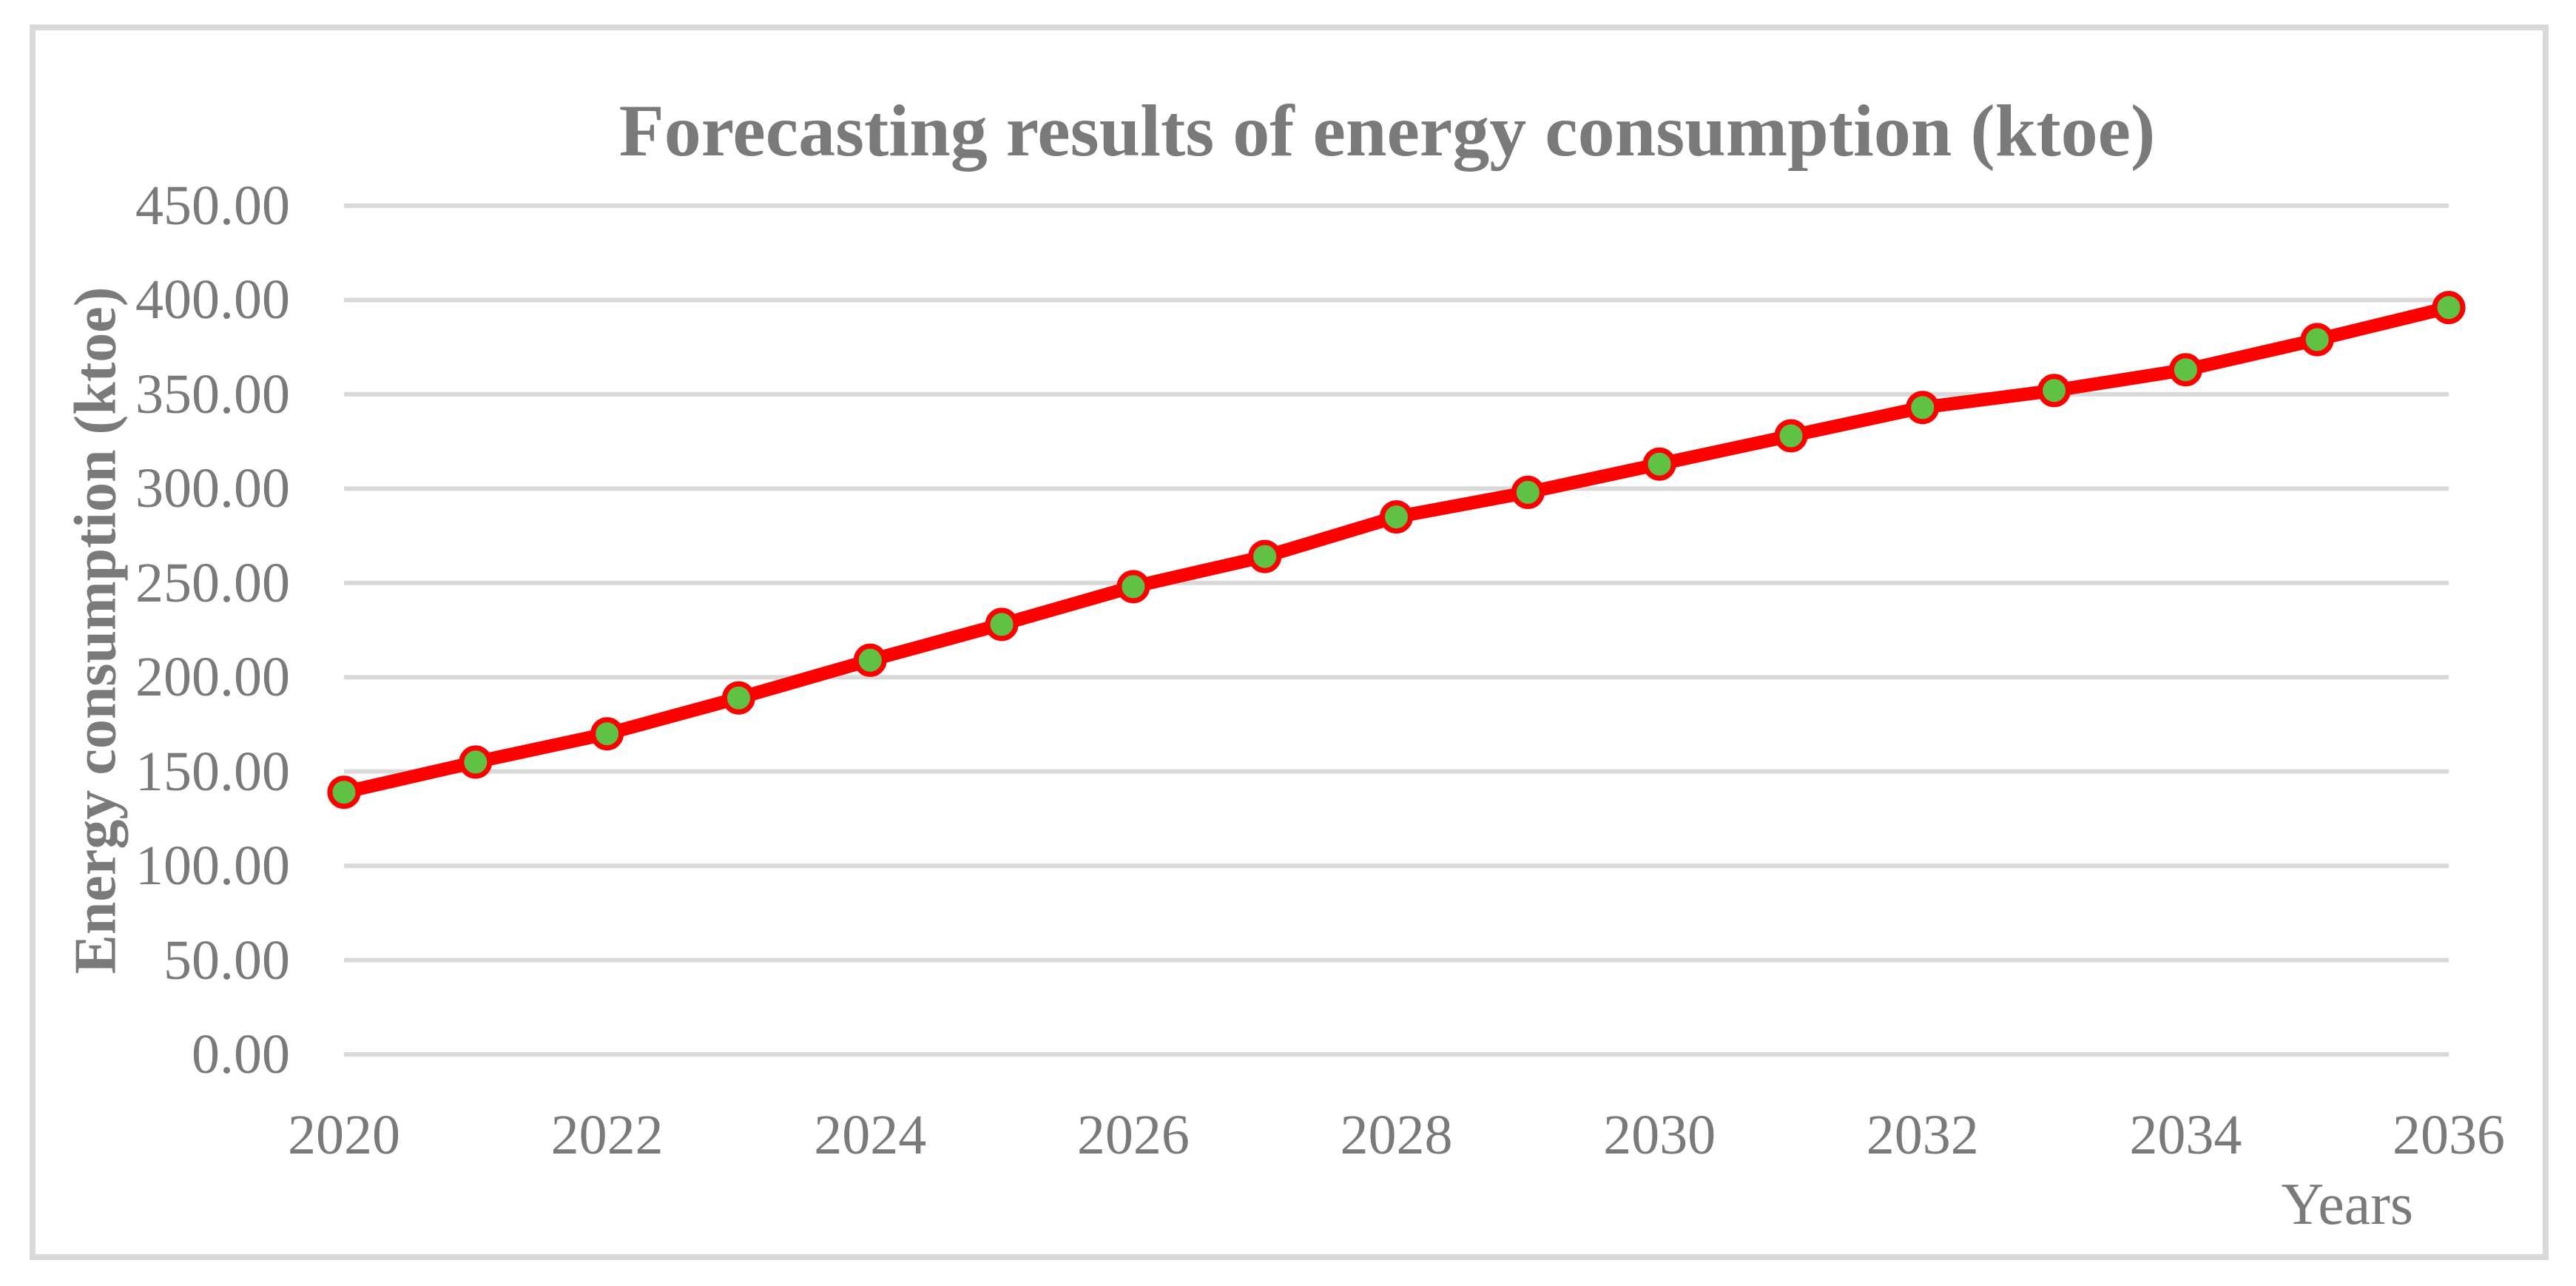  What do you see at coordinates (226, 960) in the screenshot?
I see `y-tick-label: 50.00` at bounding box center [226, 960].